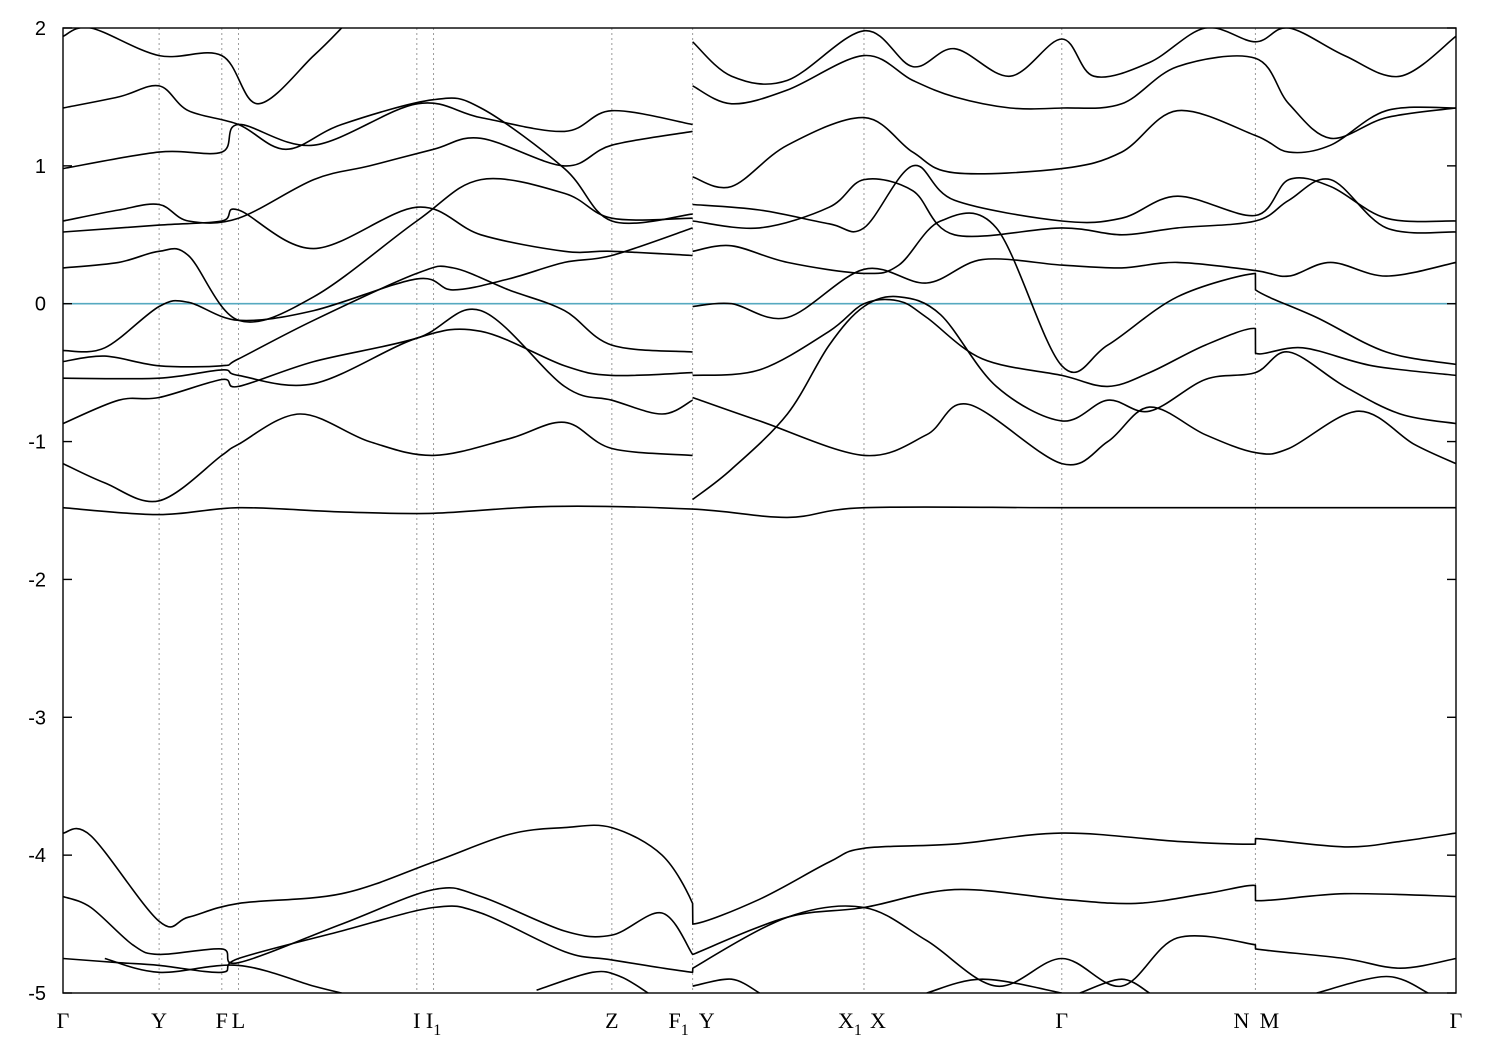 The height and width of the screenshot is (1050, 1500). I want to click on kpoint-label: X, so click(878, 1020).